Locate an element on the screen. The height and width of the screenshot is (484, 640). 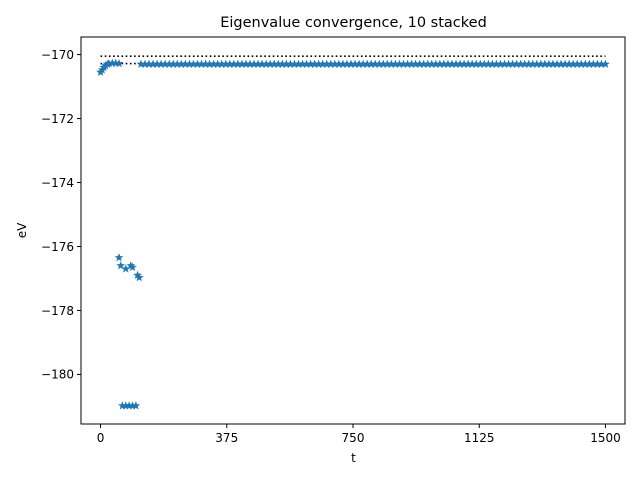
x-tick-label: 750 is located at coordinates (353, 438).